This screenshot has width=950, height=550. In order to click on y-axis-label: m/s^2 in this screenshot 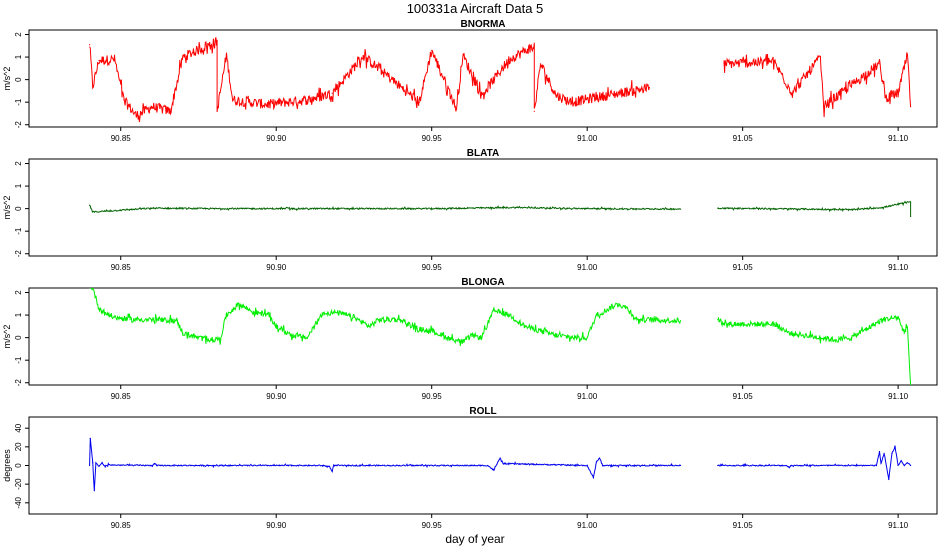, I will do `click(7, 337)`.